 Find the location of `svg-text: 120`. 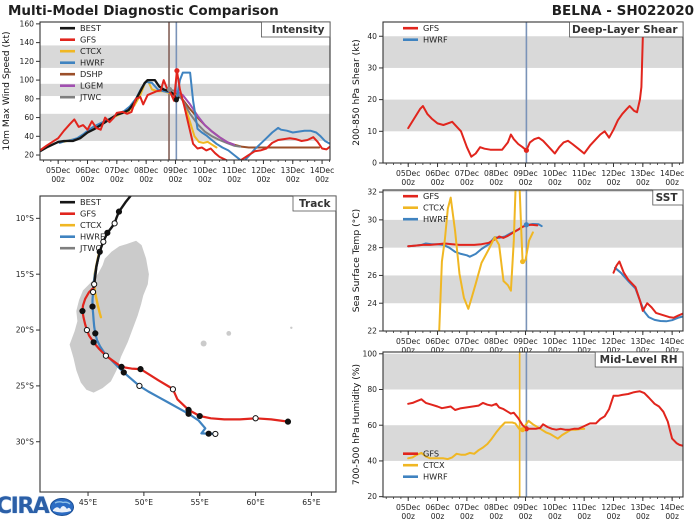

svg-text: 120 is located at coordinates (27, 61).